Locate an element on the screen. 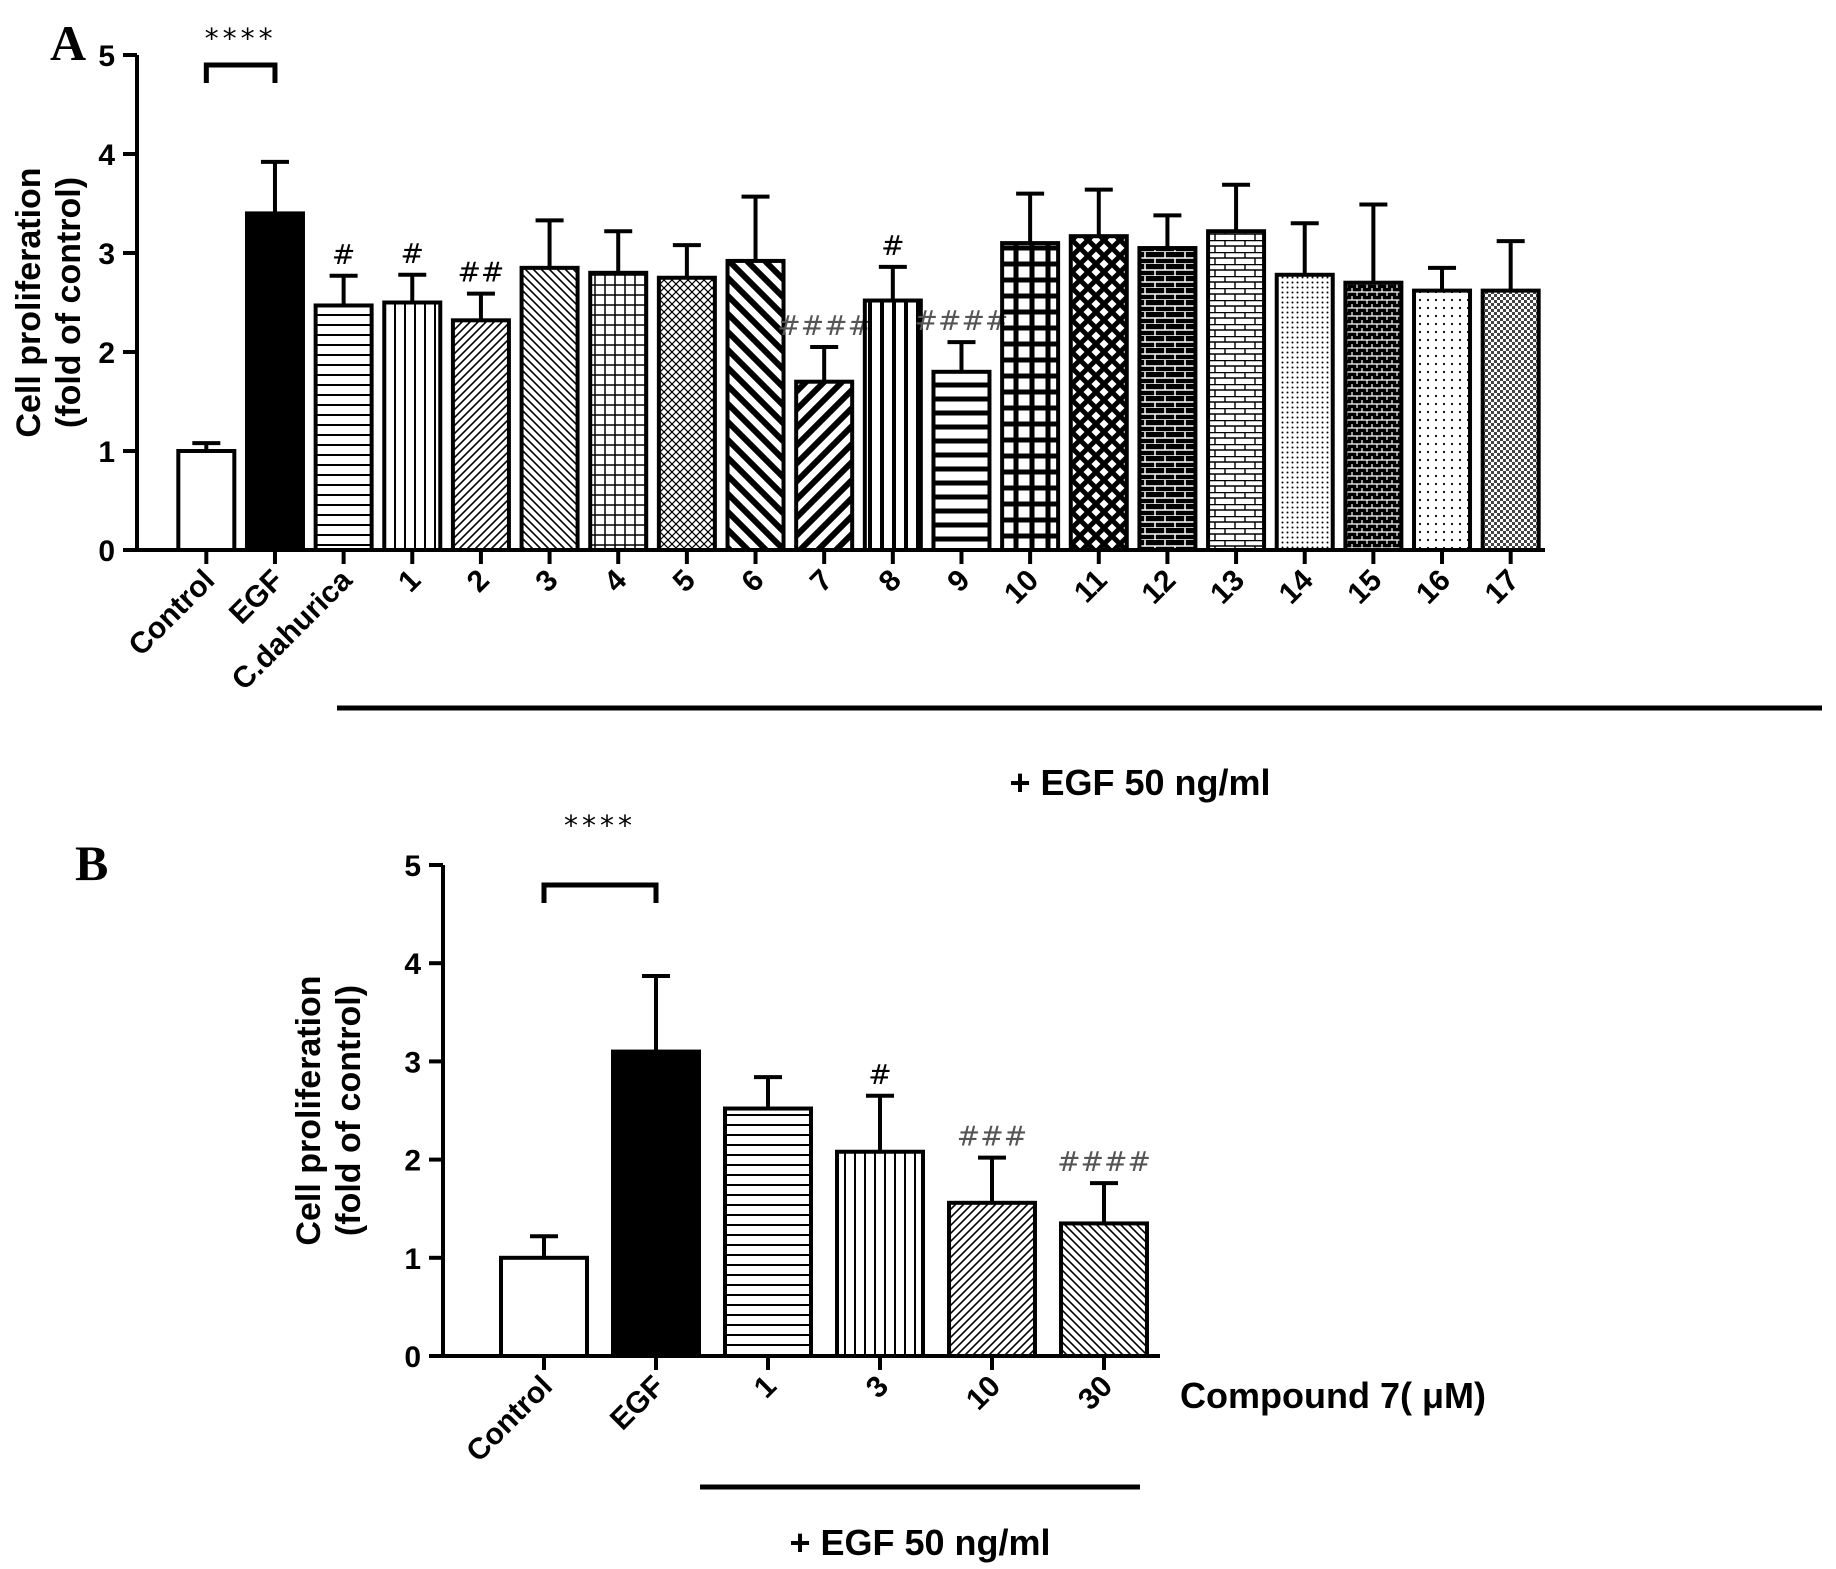 The height and width of the screenshot is (1569, 1836). x-tick-label: 8 is located at coordinates (890, 581).